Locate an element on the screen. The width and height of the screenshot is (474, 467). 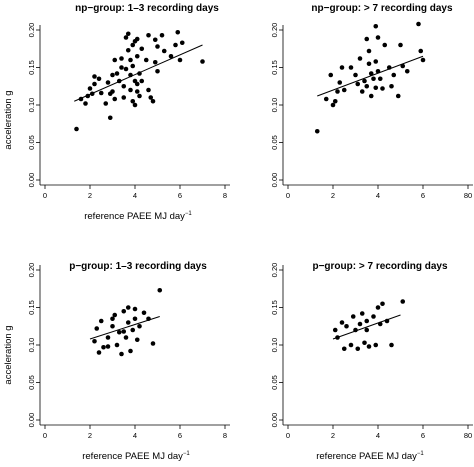
y-tick-label: 0.10 is located at coordinates (274, 105).